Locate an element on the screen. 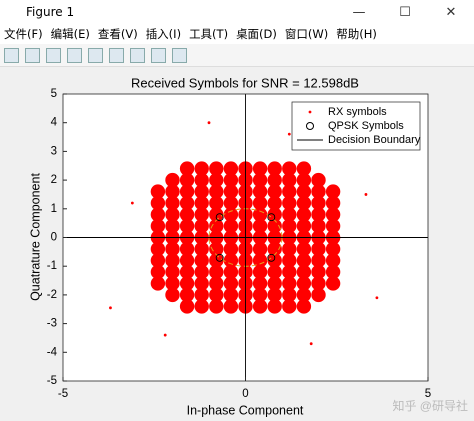 This screenshot has width=474, height=421. x-tick-label: 0 is located at coordinates (245, 394).